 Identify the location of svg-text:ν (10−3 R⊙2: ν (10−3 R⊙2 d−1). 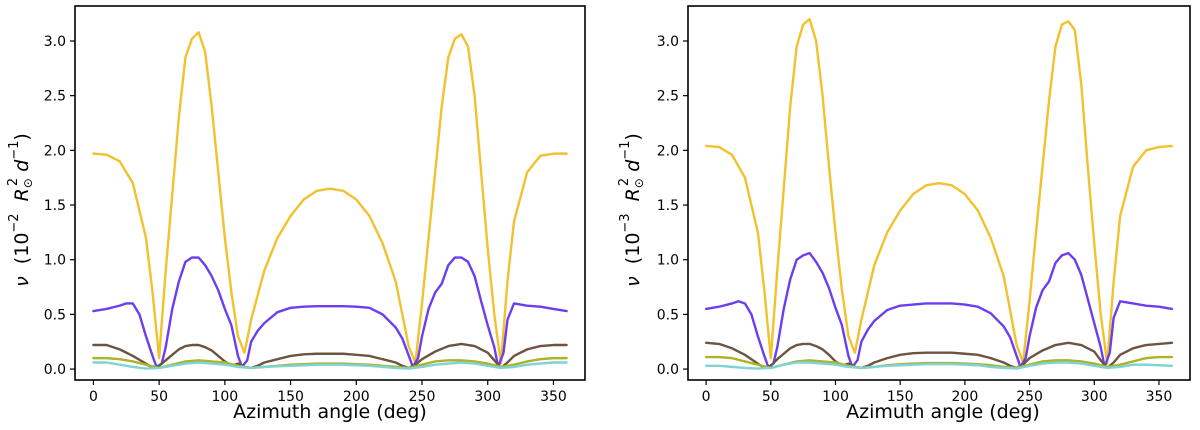
(629, 210).